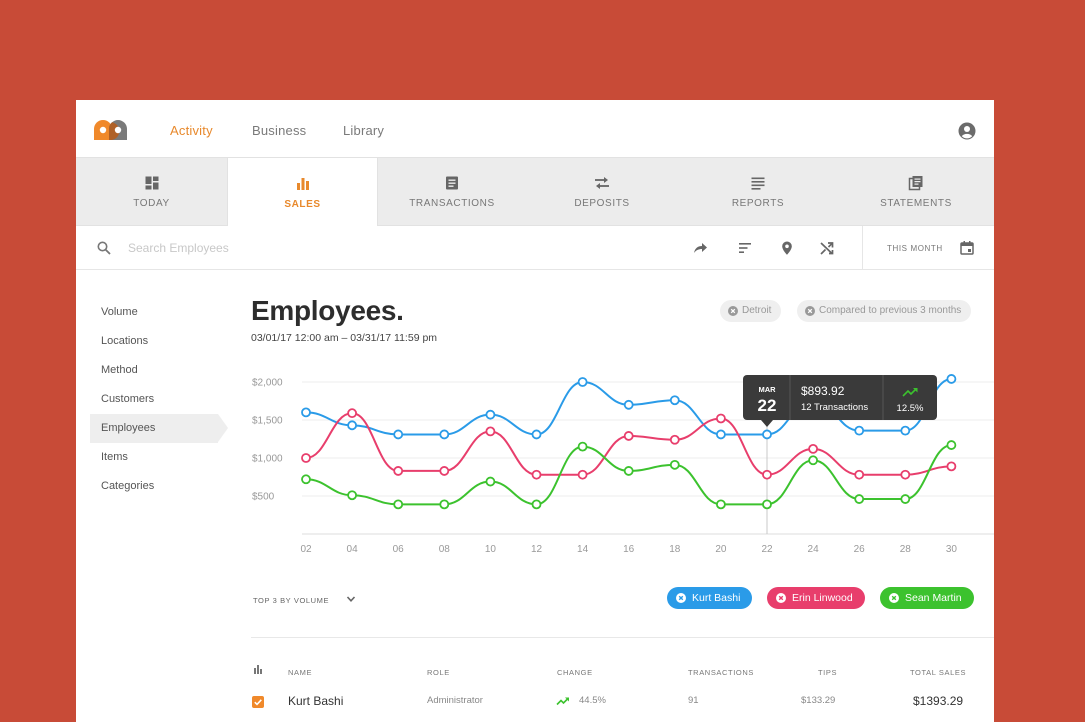 The width and height of the screenshot is (1085, 722). I want to click on filter-chip-comparison: Compared to previous 3 months, so click(884, 311).